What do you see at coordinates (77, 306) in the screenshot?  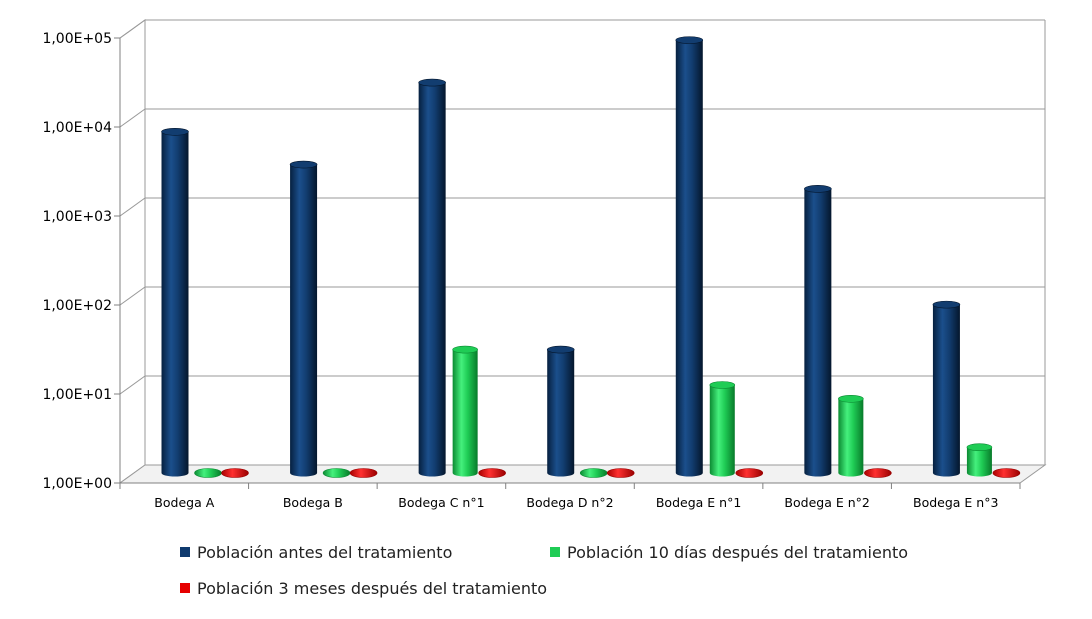 I see `y-tick-label: 1,00E+02` at bounding box center [77, 306].